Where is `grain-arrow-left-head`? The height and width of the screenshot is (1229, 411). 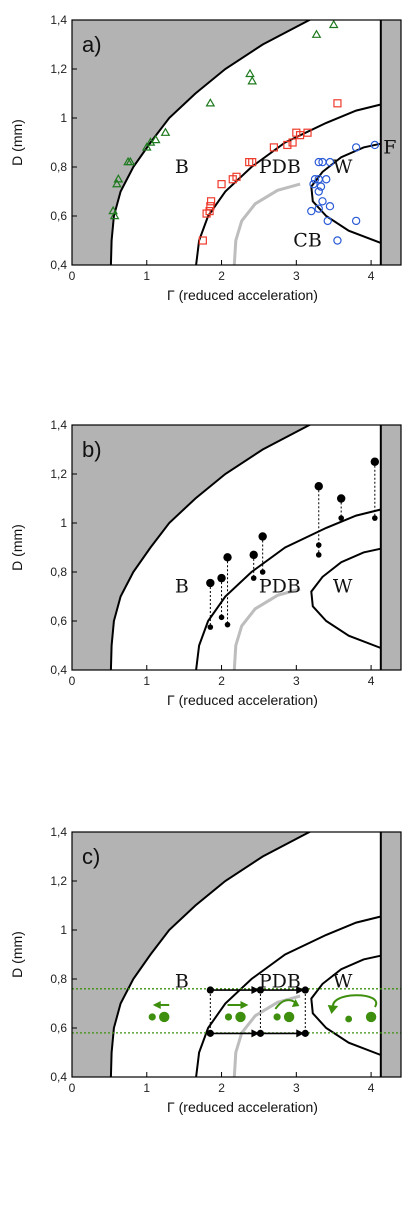
grain-arrow-left-head is located at coordinates (156, 1004).